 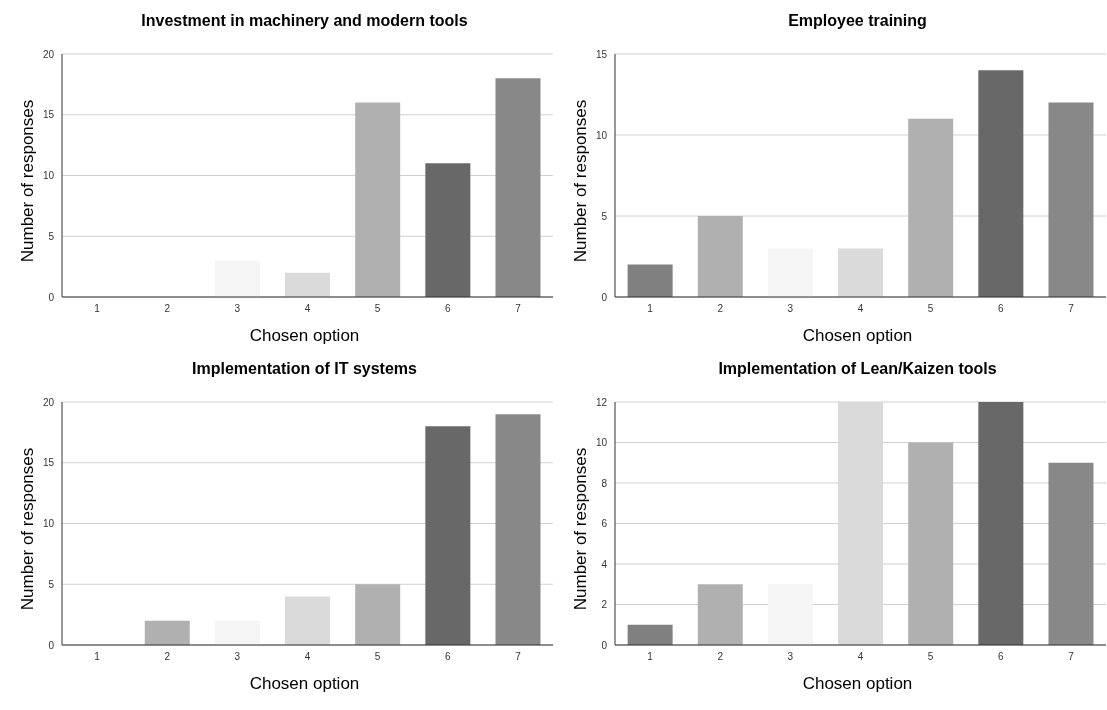 What do you see at coordinates (857, 369) in the screenshot?
I see `chart-title: Implementation of Lean/Kaizen tools` at bounding box center [857, 369].